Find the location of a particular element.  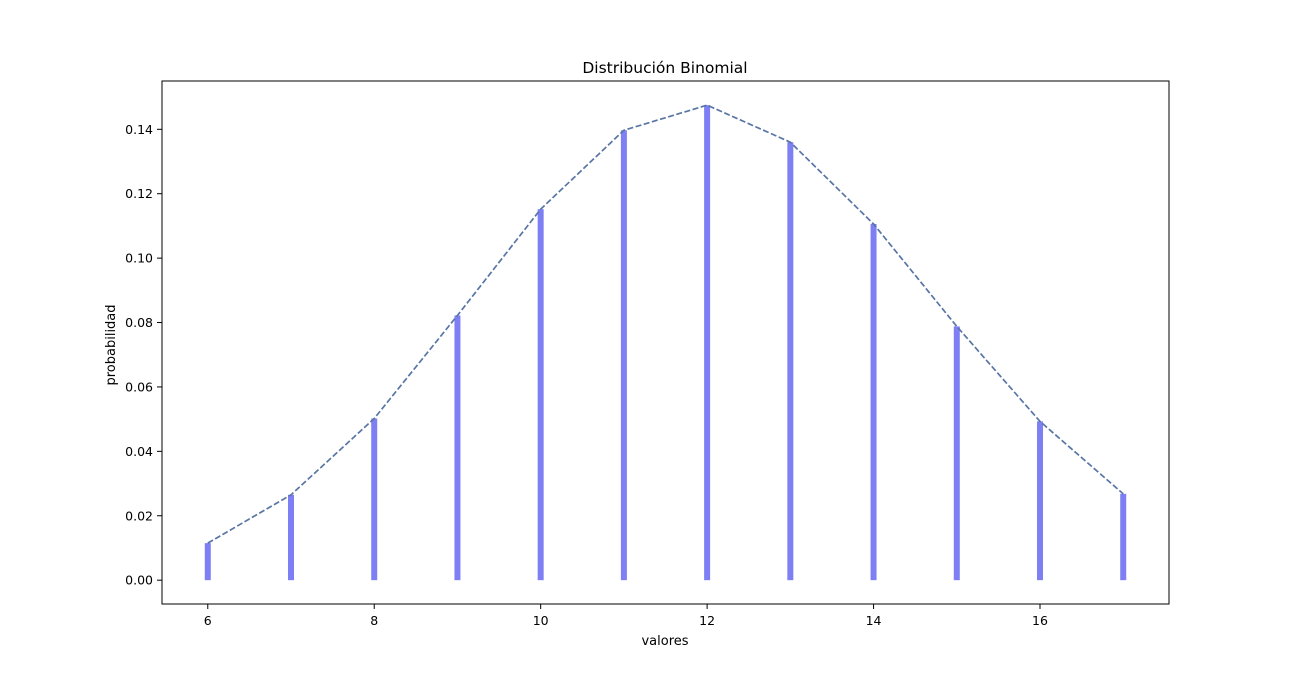

y-tick-label: 0.04 is located at coordinates (139, 451).